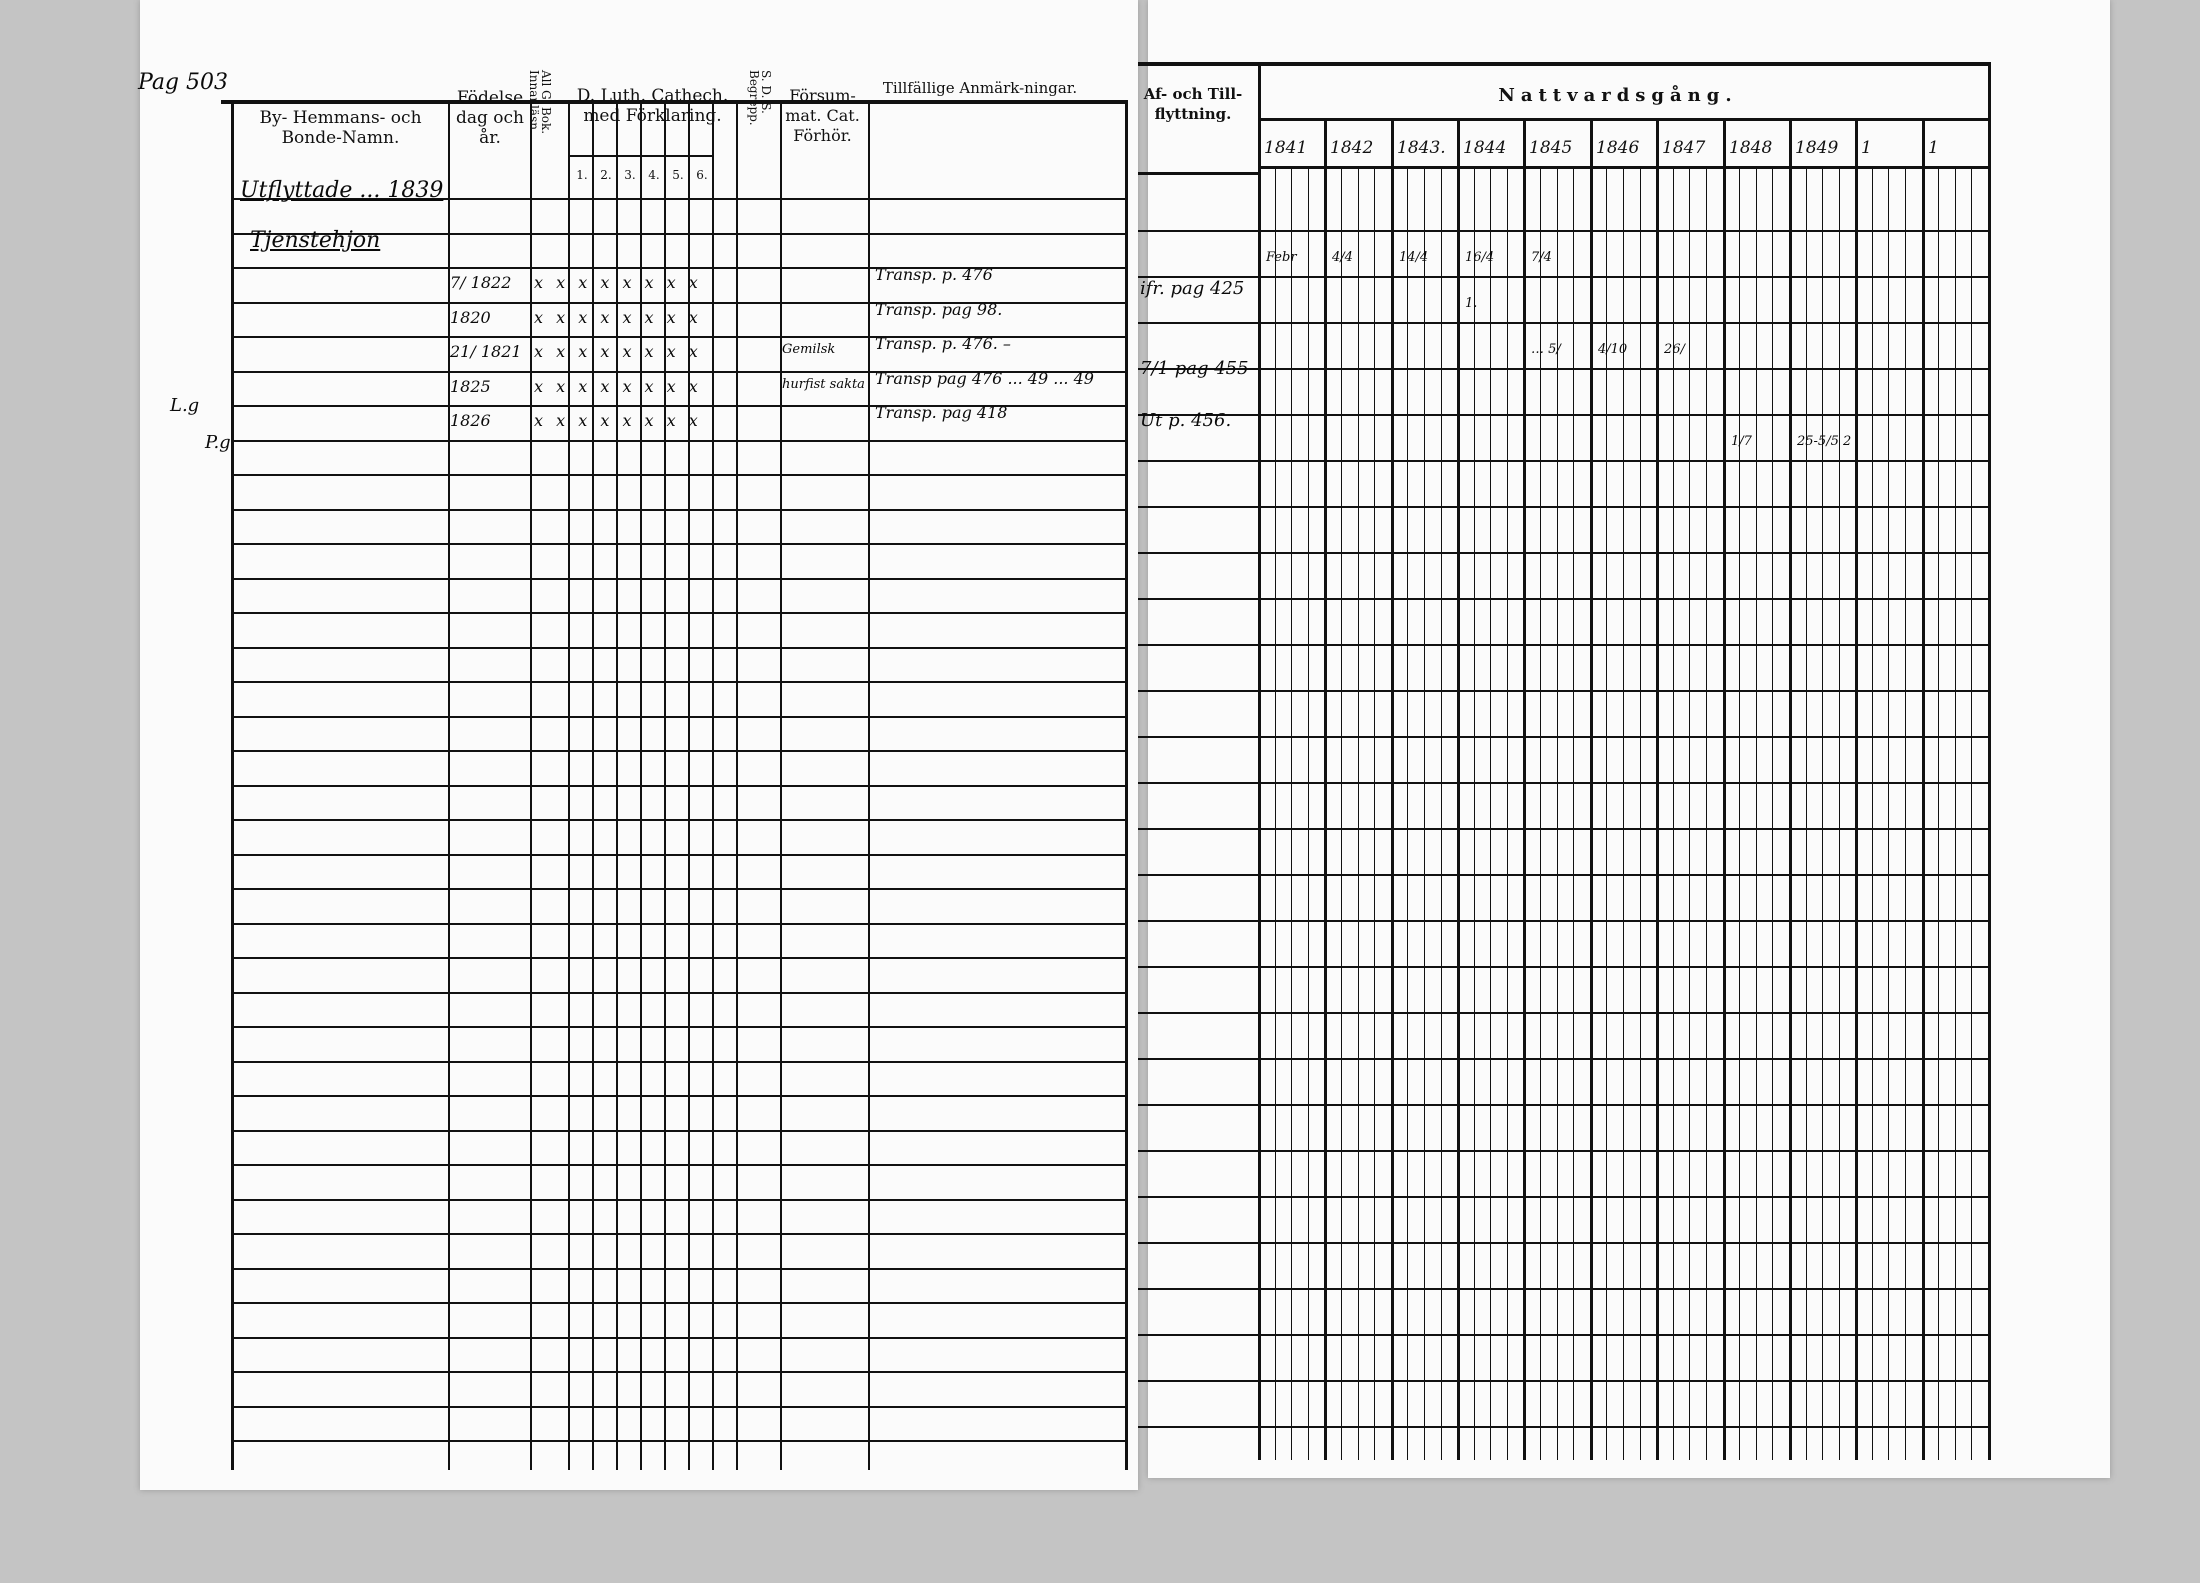 This screenshot has height=1583, width=2200. What do you see at coordinates (540, 102) in the screenshot?
I see `header-allg: All G. Bok. Innanläsn.` at bounding box center [540, 102].